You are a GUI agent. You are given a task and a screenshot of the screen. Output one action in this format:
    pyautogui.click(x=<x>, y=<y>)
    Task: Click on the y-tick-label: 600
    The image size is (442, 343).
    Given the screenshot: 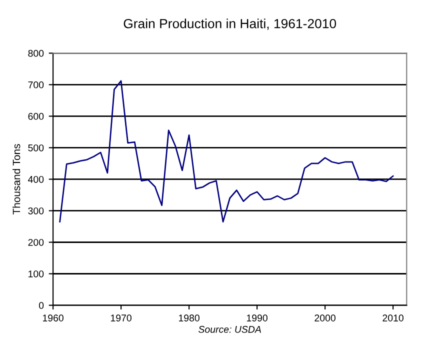 What is the action you would take?
    pyautogui.click(x=36, y=116)
    